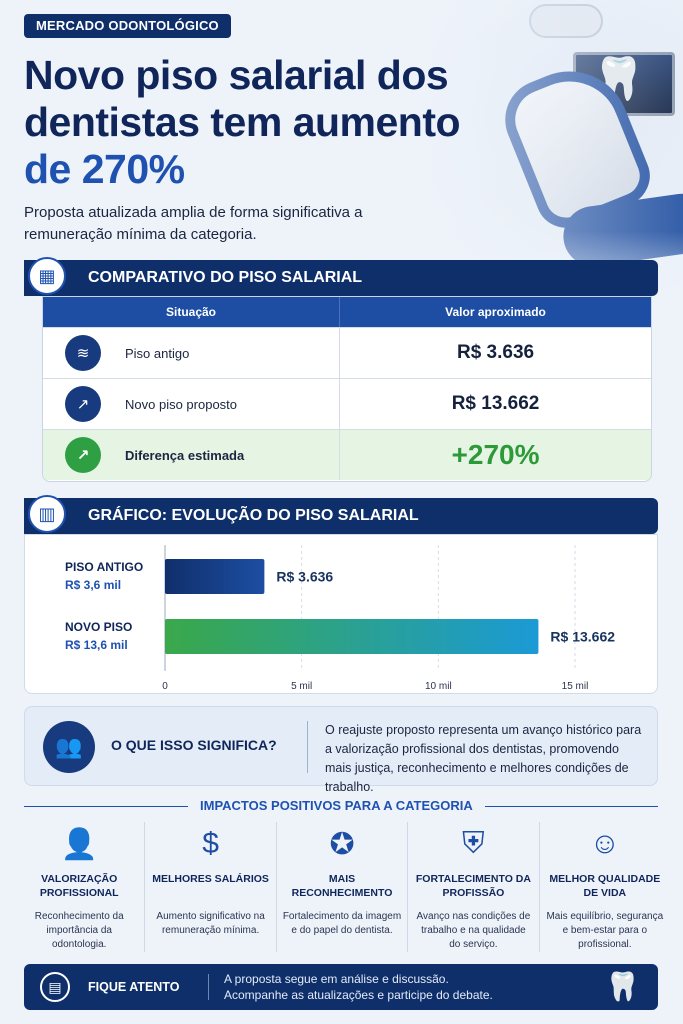 The width and height of the screenshot is (683, 1024). What do you see at coordinates (104, 567) in the screenshot?
I see `category-label: PISO ANTIGO` at bounding box center [104, 567].